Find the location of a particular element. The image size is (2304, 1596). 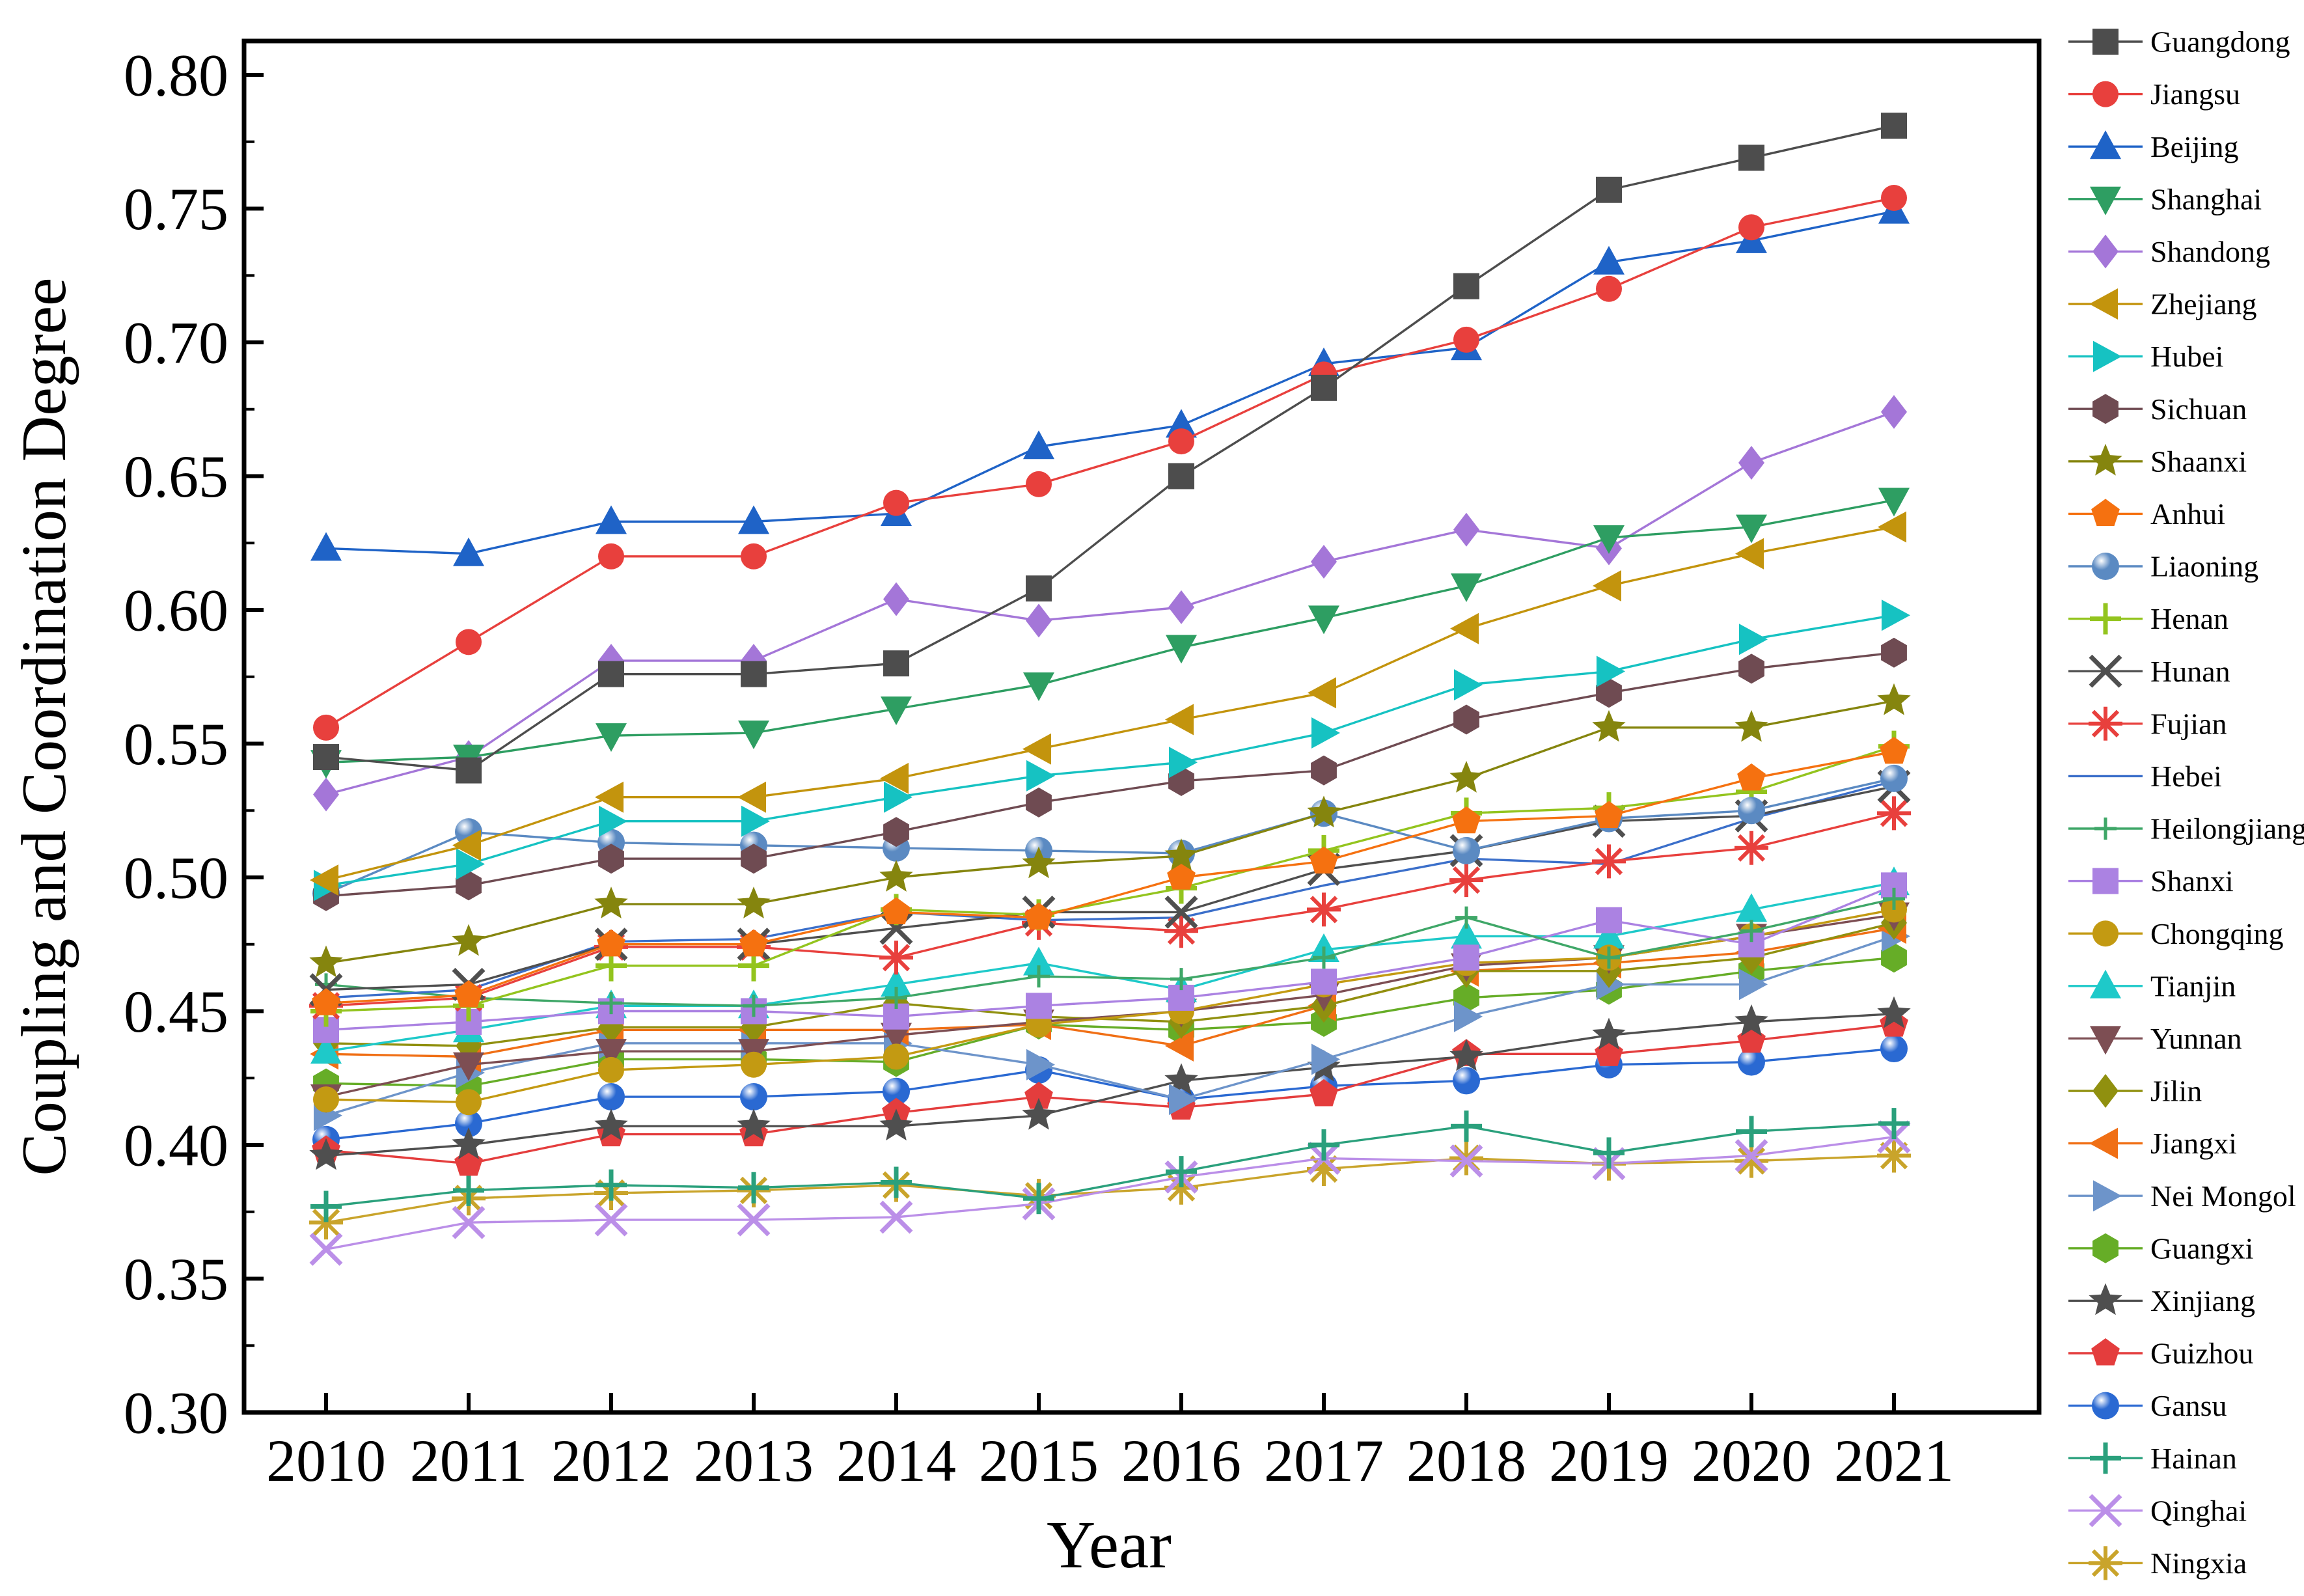

legend-label: Guizhou is located at coordinates (2201, 1353).